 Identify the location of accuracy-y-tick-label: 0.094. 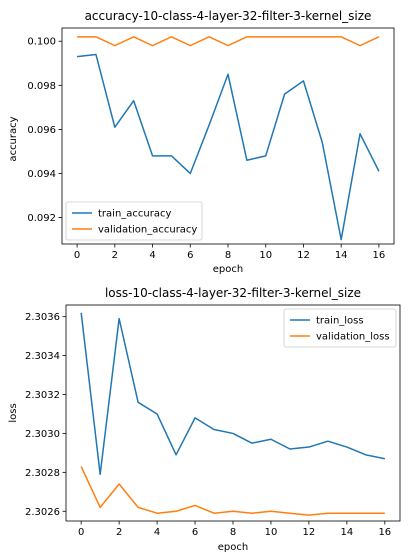
(41, 174).